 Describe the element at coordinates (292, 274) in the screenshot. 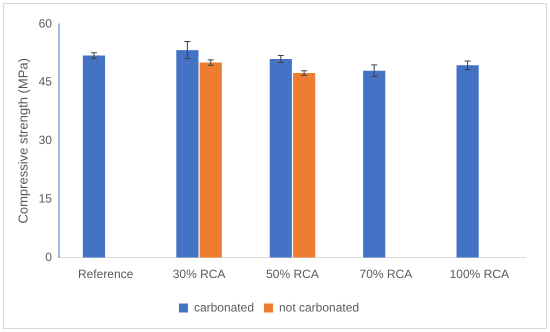

I see `x-tick-label: 50% RCA` at that location.